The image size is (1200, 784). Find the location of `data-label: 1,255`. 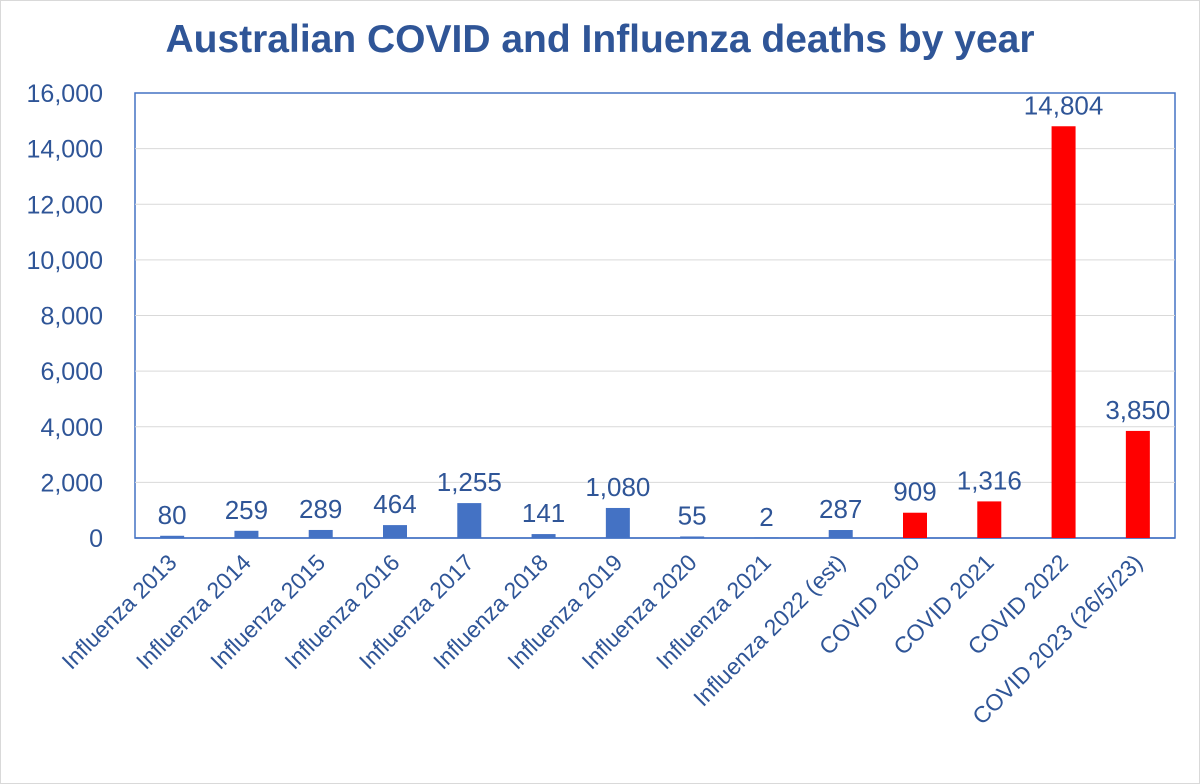

data-label: 1,255 is located at coordinates (469, 482).